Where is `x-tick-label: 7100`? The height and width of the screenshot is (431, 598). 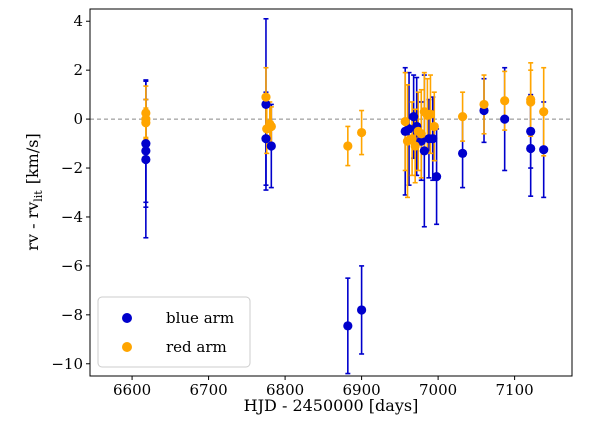
x-tick-label: 7100 is located at coordinates (515, 390).